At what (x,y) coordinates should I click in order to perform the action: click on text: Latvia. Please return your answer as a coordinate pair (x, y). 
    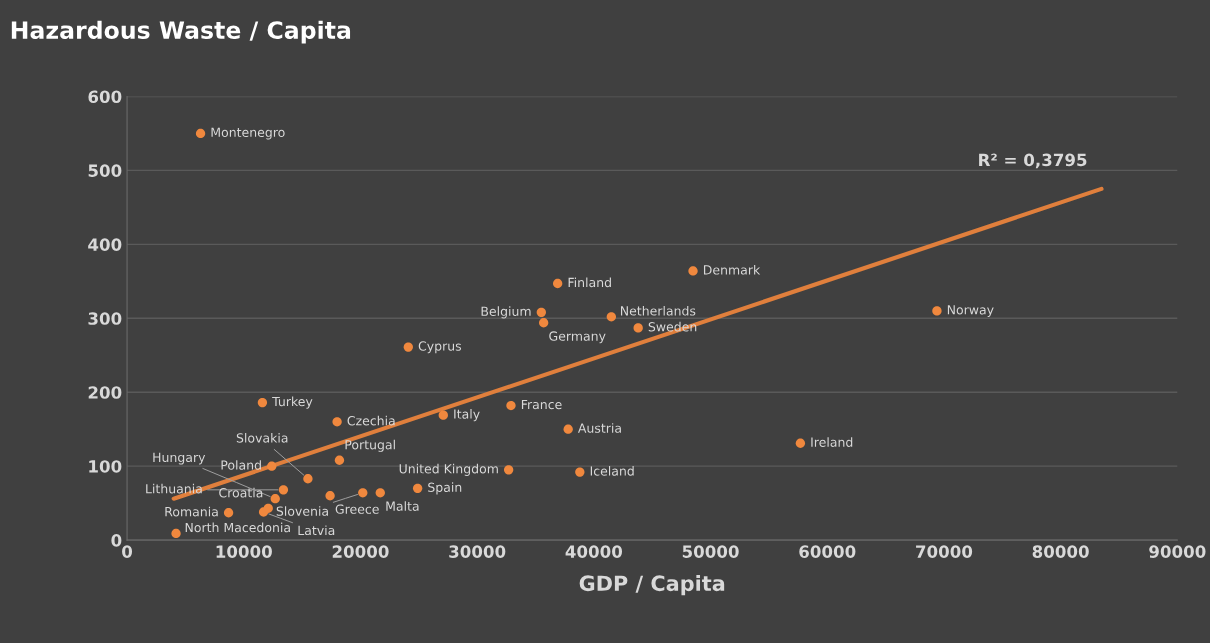
    Looking at the image, I should click on (316, 530).